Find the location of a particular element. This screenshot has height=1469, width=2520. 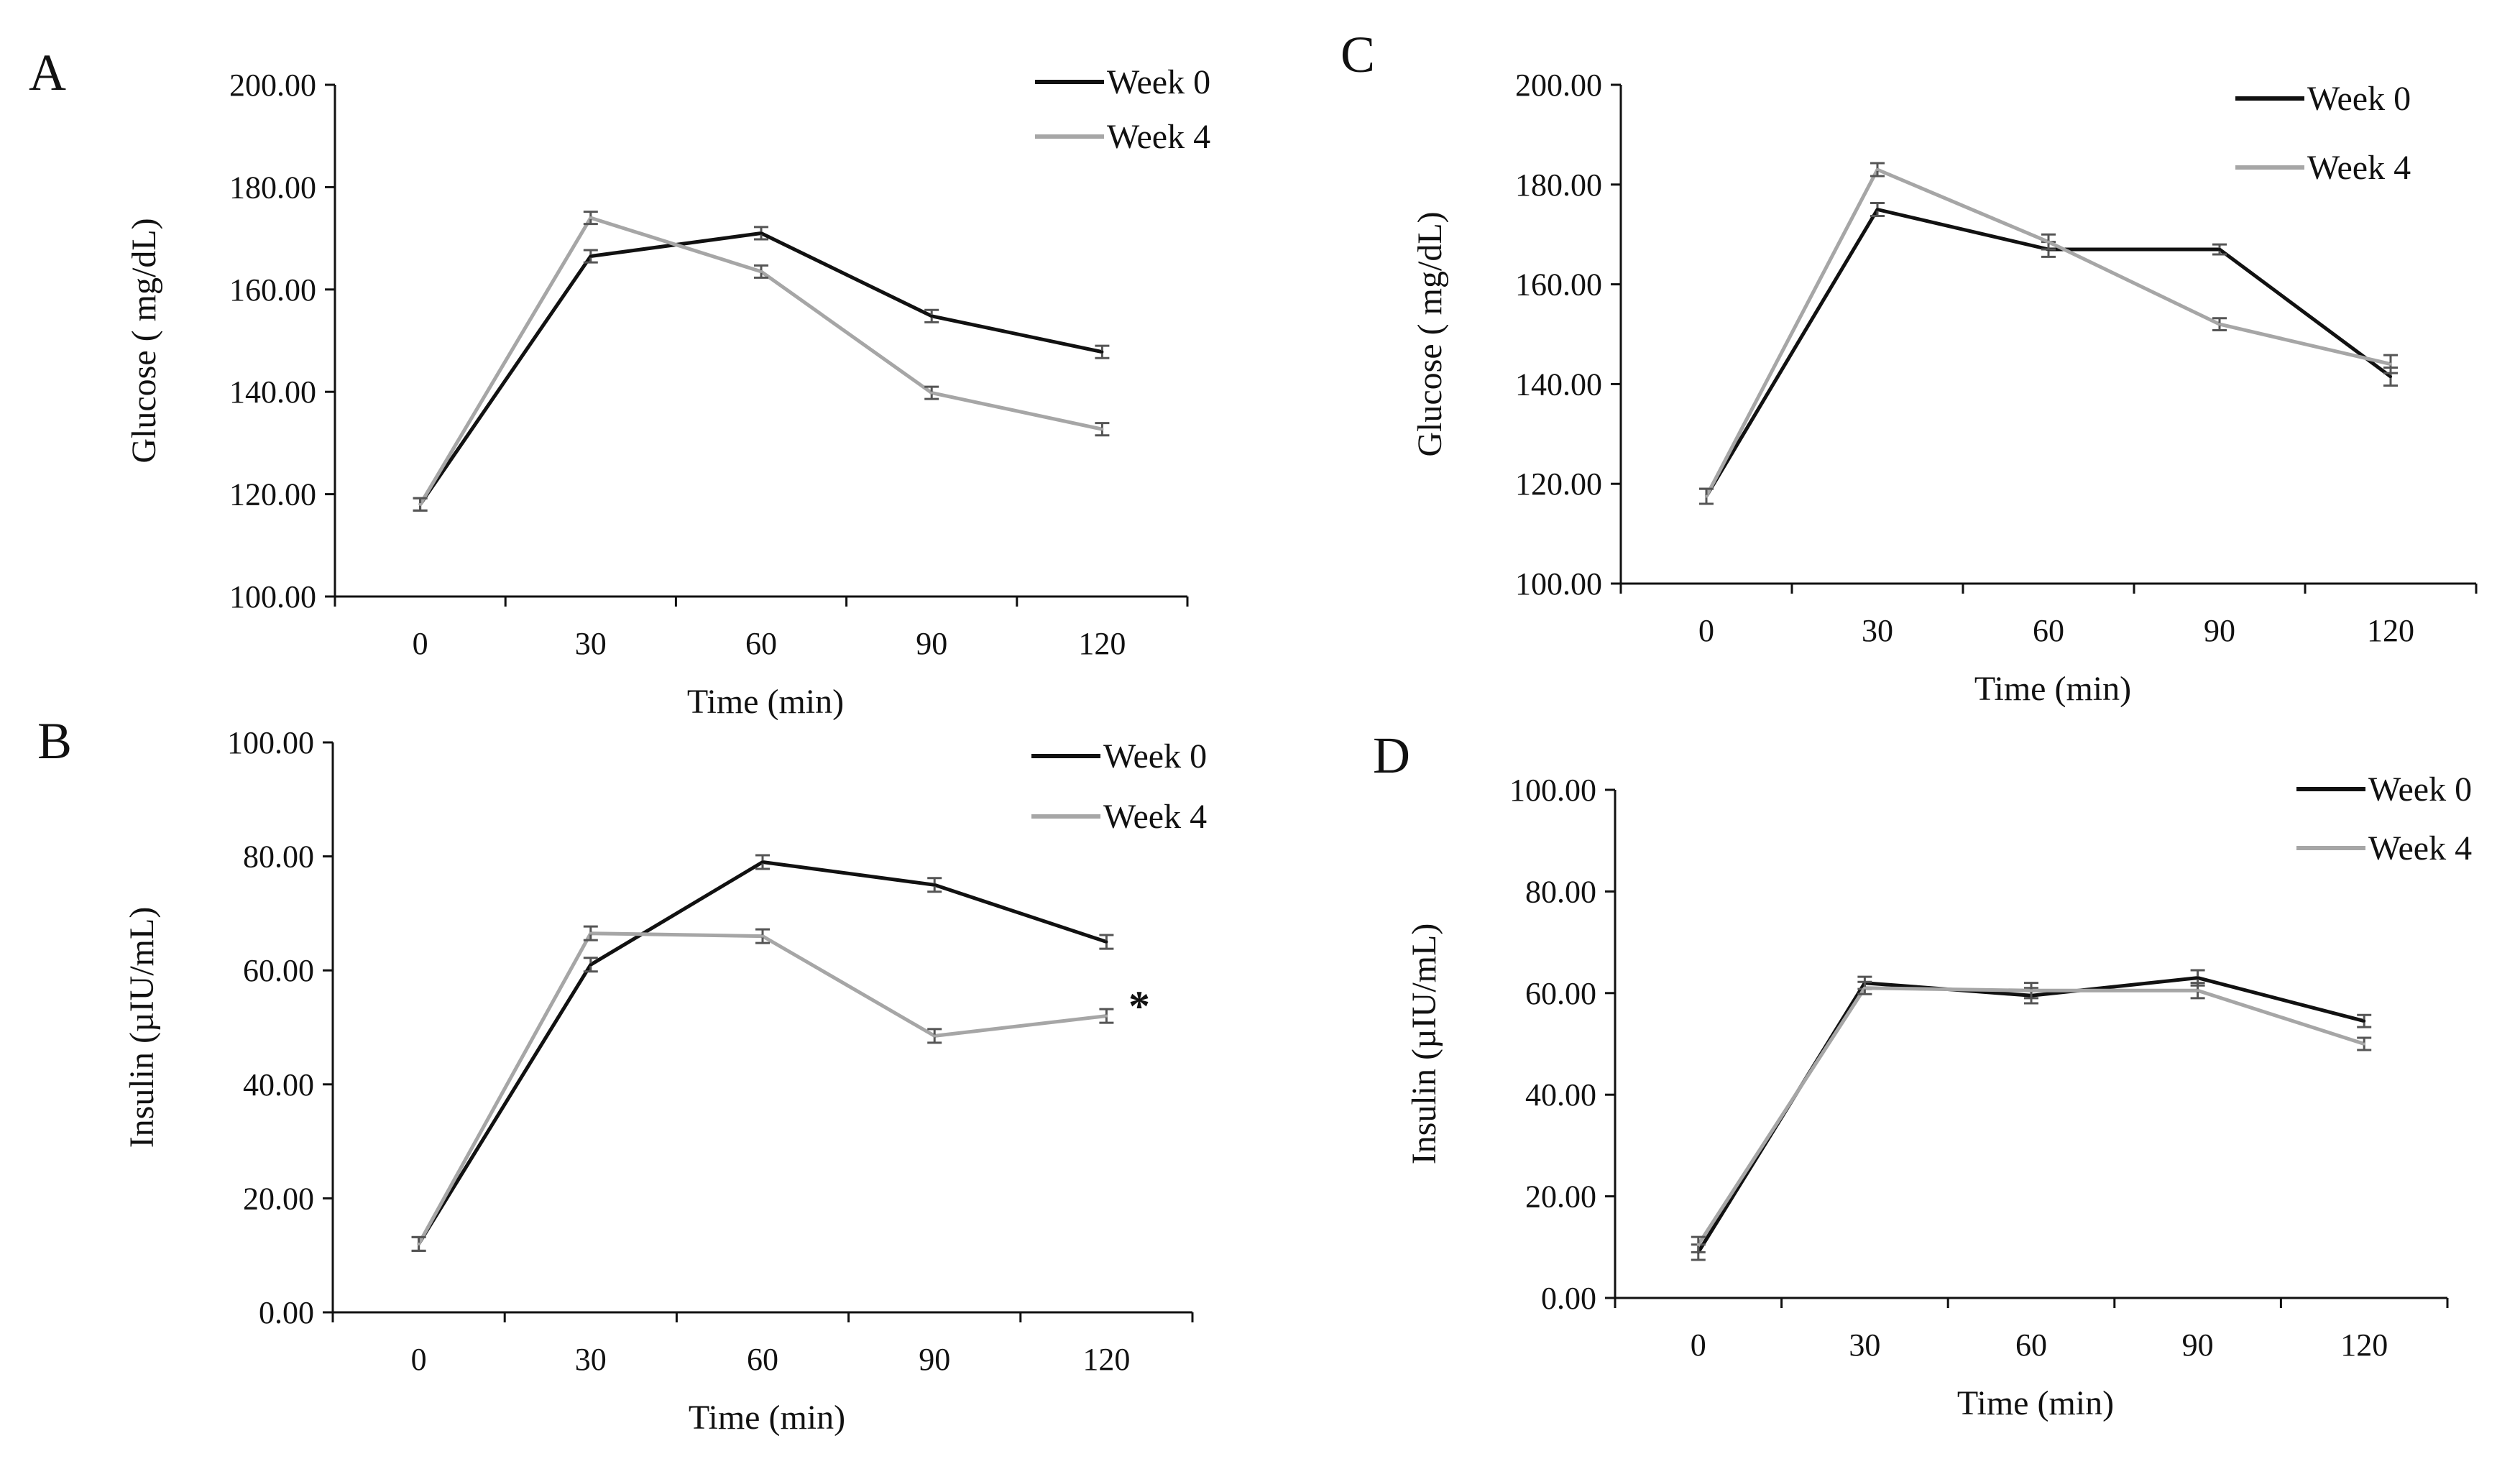

panel-letter: D is located at coordinates (1391, 755).